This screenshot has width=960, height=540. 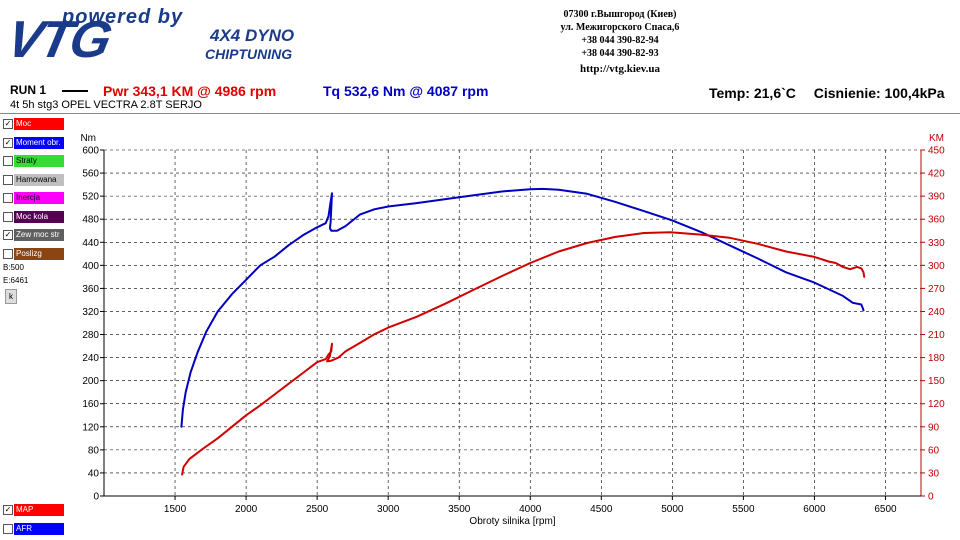 What do you see at coordinates (123, 17) in the screenshot?
I see `powered-by-text: powered by` at bounding box center [123, 17].